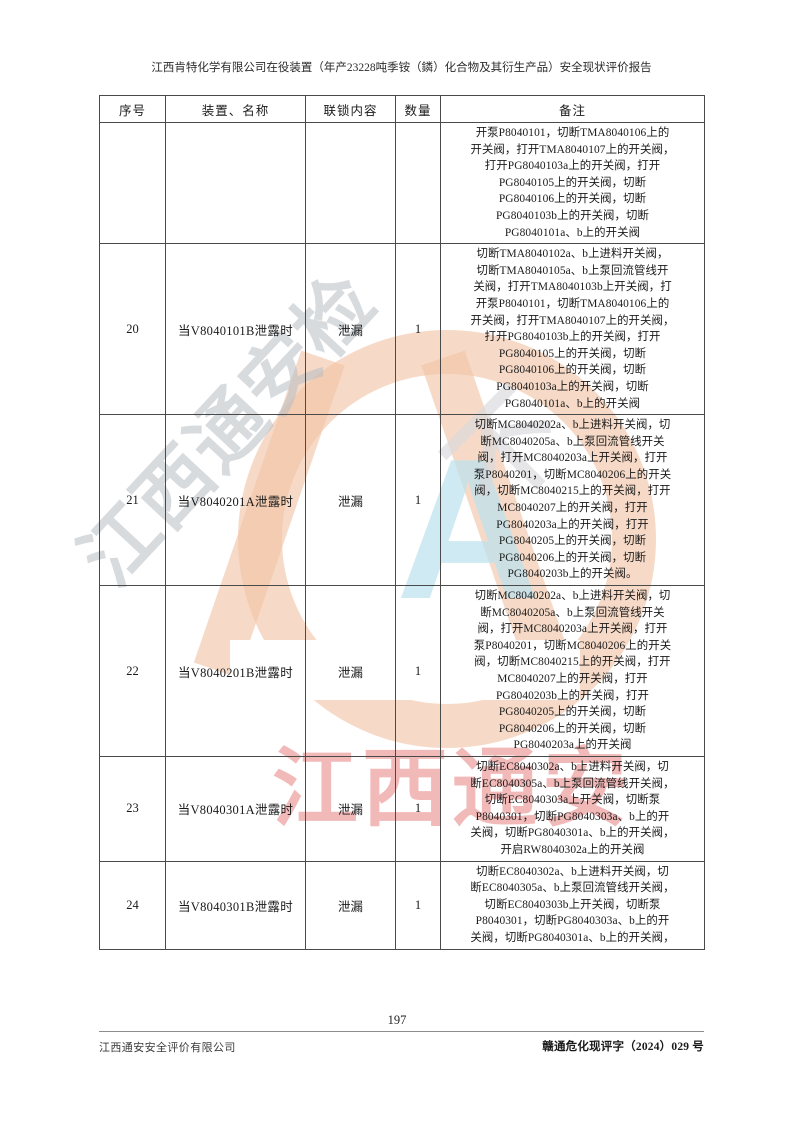 This screenshot has width=794, height=1123. I want to click on row-device-name: 当V8040101B泄露时, so click(235, 329).